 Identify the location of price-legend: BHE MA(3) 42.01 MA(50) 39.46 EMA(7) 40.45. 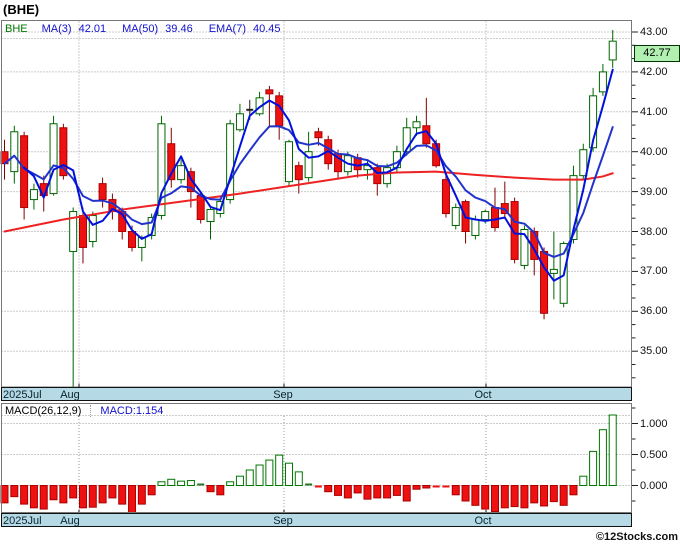
(151, 29).